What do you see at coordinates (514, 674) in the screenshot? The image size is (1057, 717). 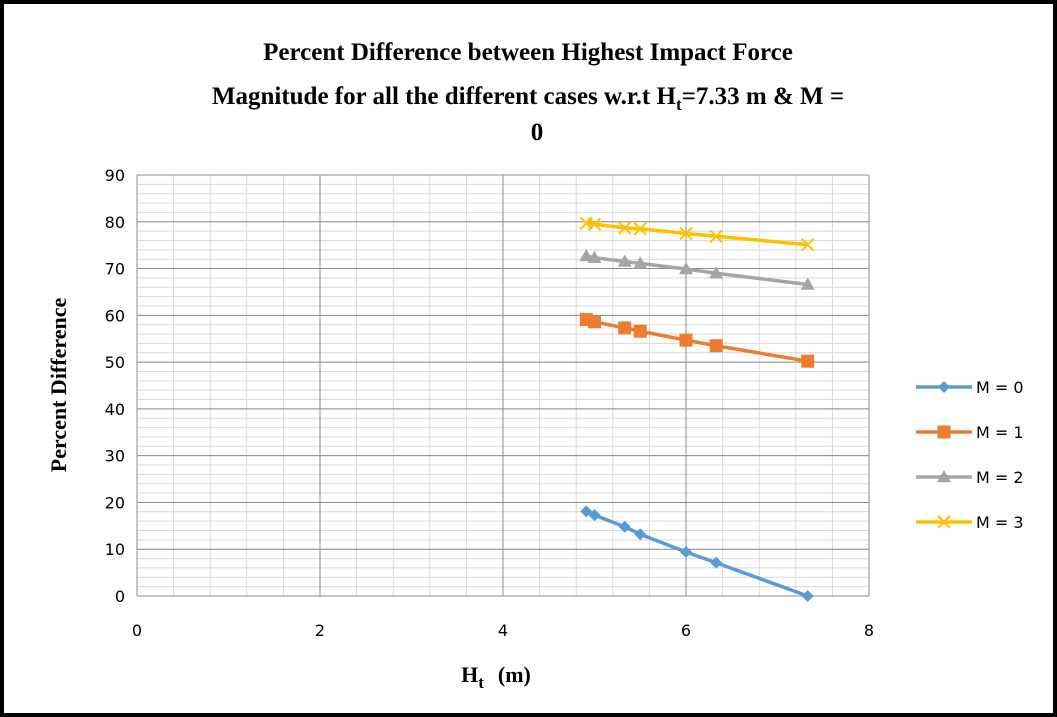 I see `x-axis-title-unit: (m)` at bounding box center [514, 674].